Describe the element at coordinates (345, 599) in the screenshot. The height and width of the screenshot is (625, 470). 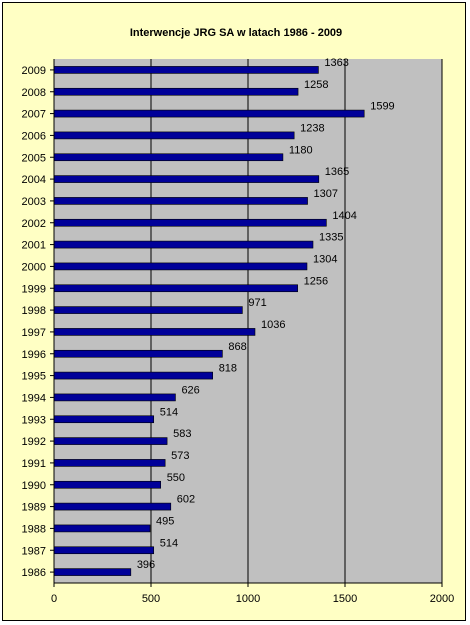
I see `x-tick-label: 1500` at that location.